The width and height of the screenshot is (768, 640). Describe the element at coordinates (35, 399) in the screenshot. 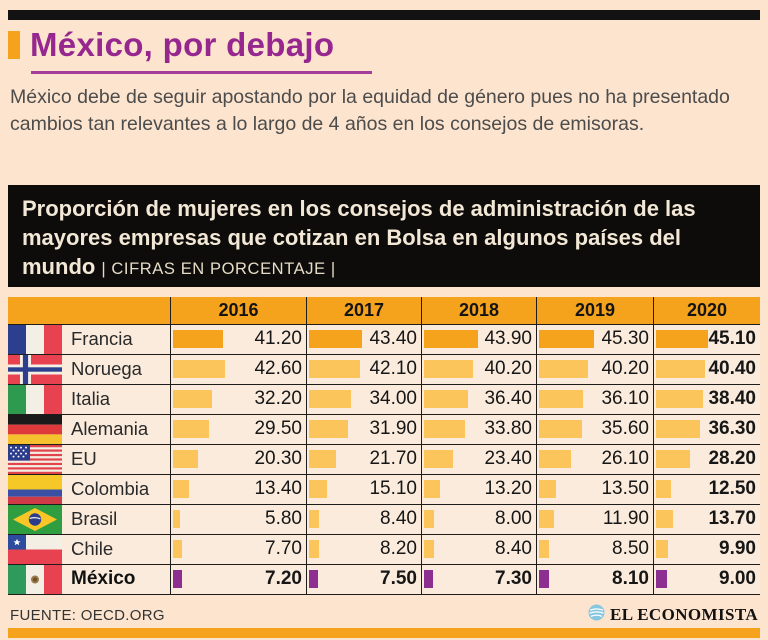

I see `flag-italia-icon` at that location.